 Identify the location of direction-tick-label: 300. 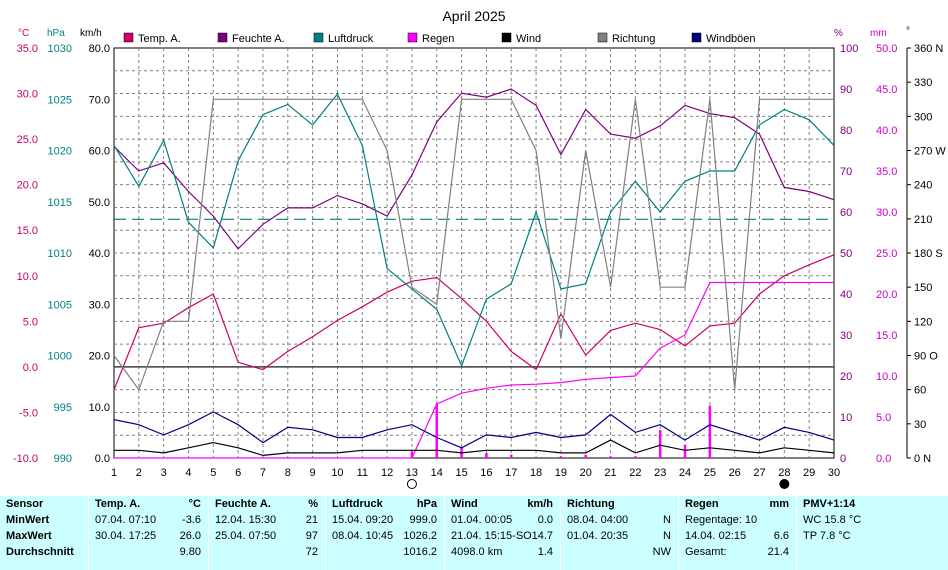
(923, 117).